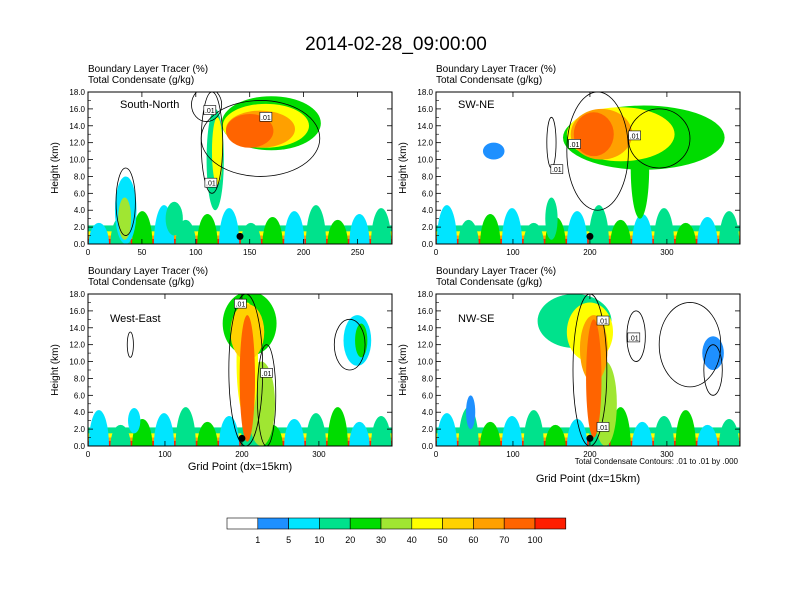  What do you see at coordinates (80, 193) in the screenshot?
I see `y-tick-label: 6.0` at bounding box center [80, 193].